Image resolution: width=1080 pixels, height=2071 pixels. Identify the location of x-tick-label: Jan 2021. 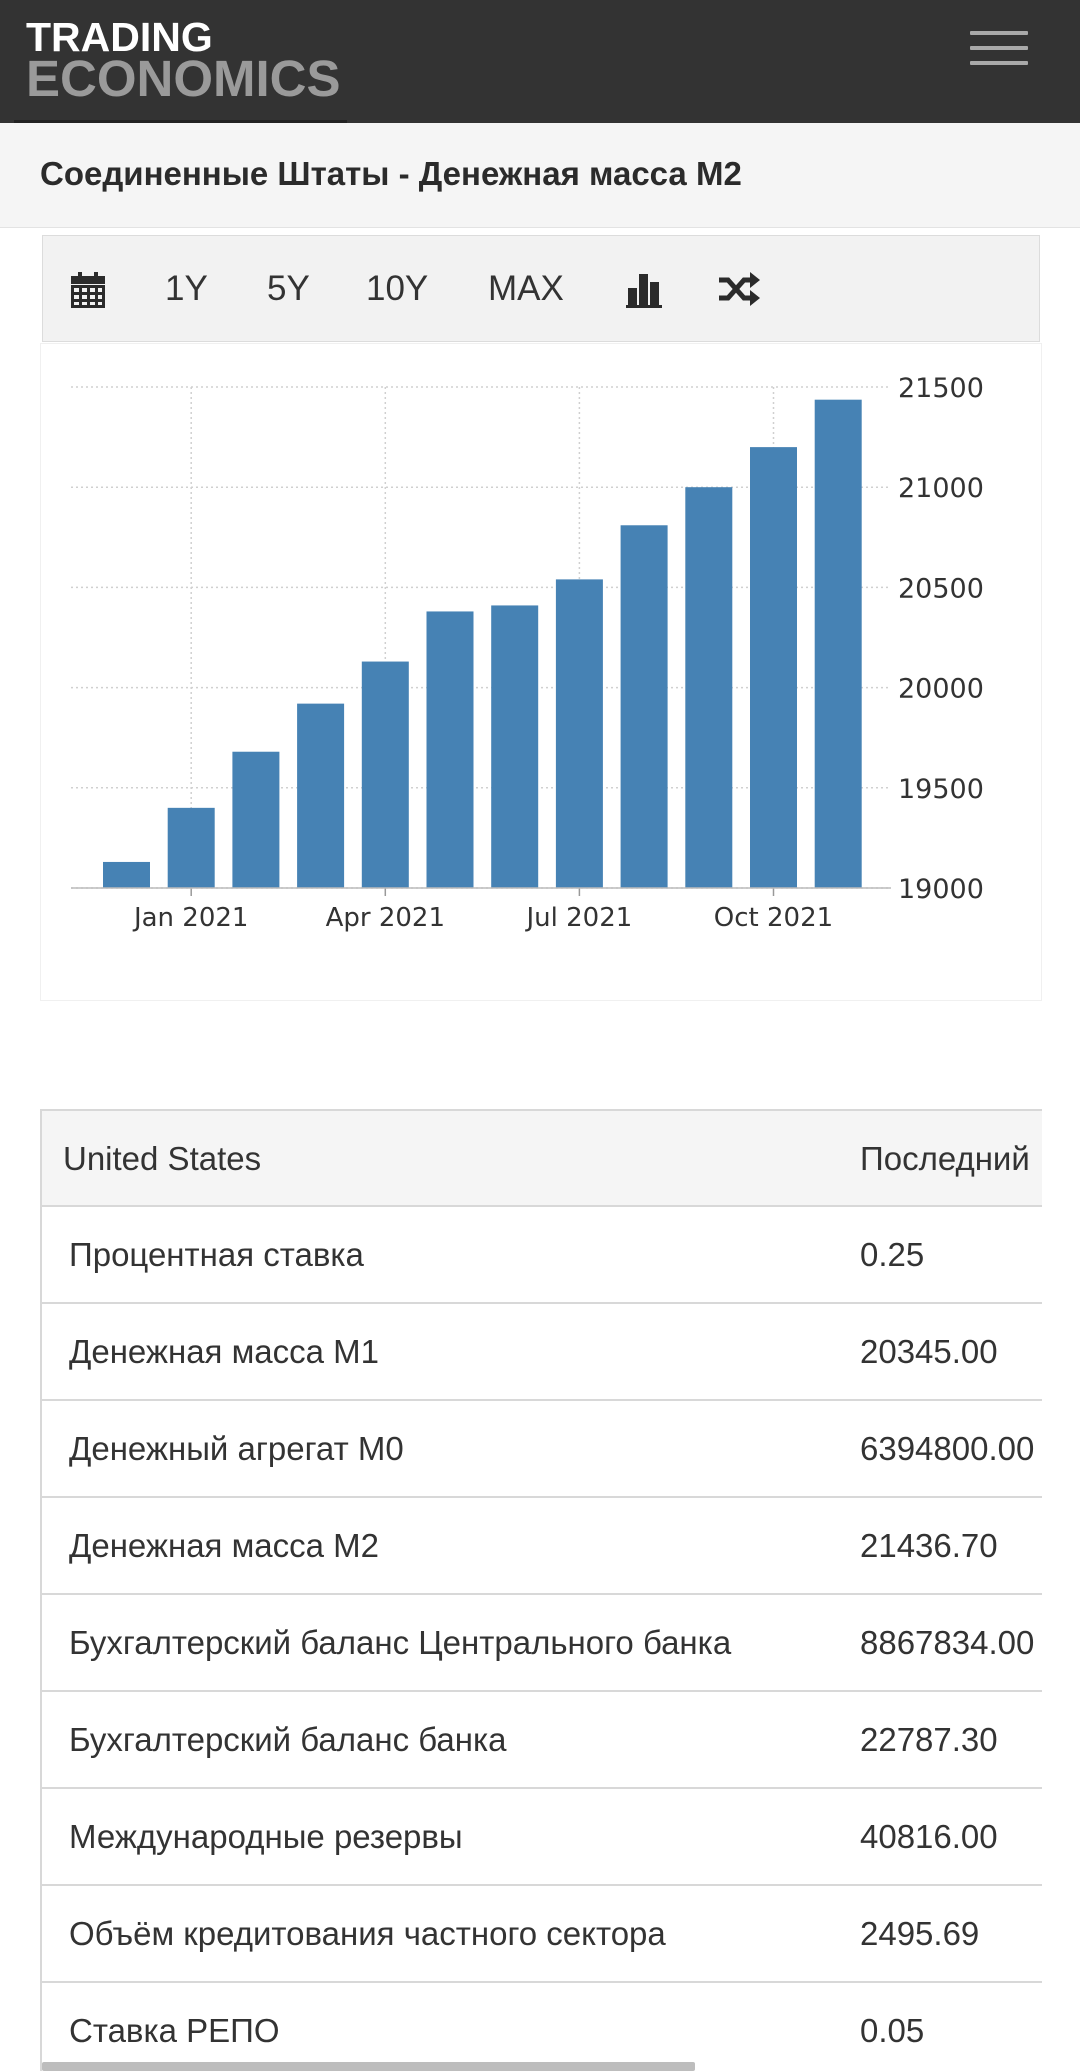
(190, 918).